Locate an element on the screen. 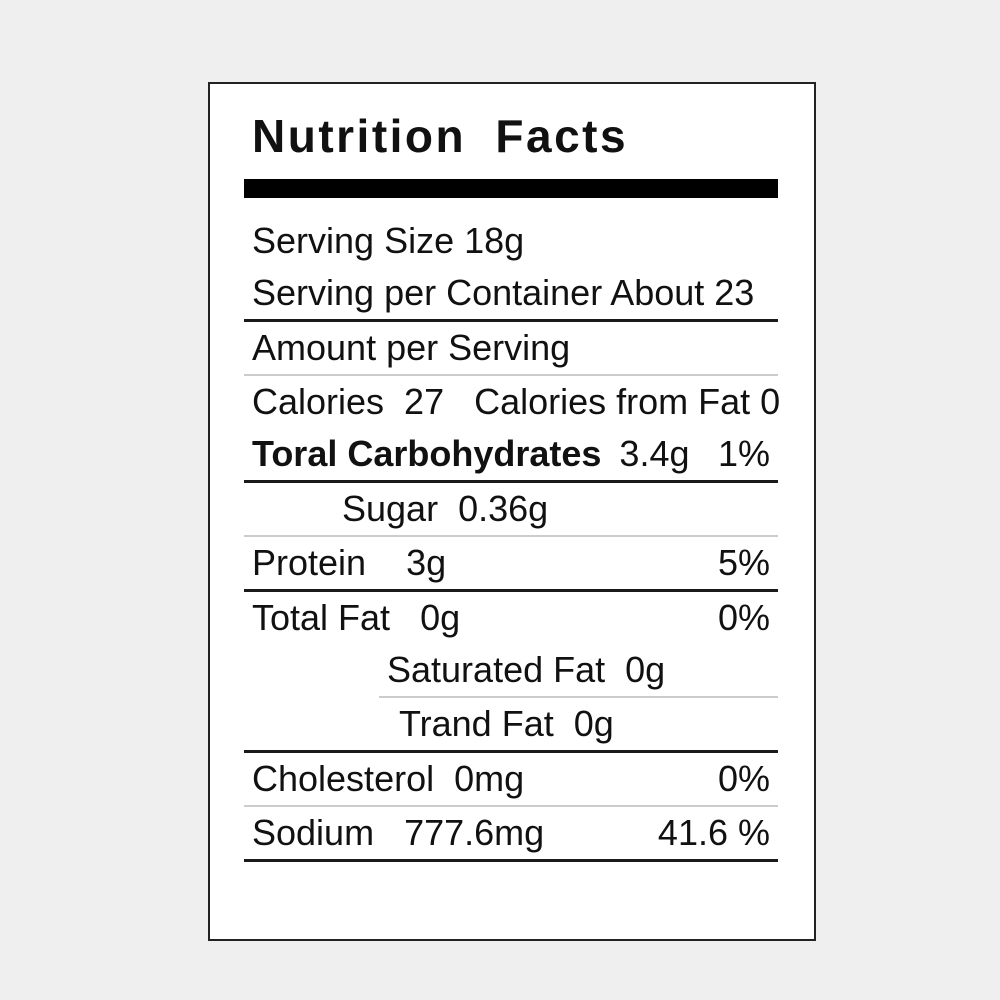  calories-text: Calories 27 Calories from Fat 0 is located at coordinates (516, 401).